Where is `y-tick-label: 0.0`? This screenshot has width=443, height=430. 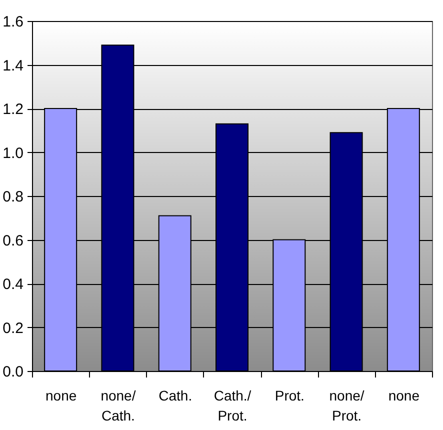
y-tick-label: 0.0 is located at coordinates (13, 372).